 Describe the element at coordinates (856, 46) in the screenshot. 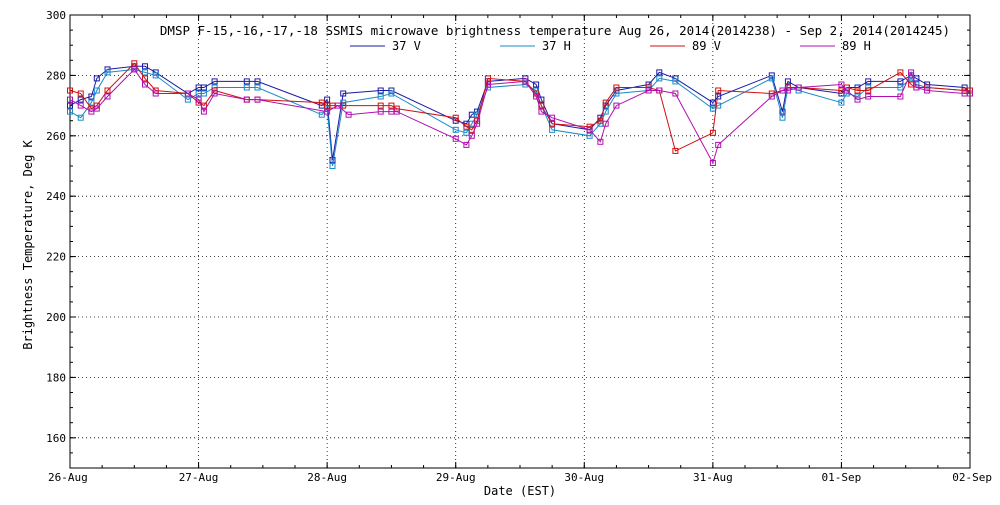

I see `legend-label: 89 H` at that location.